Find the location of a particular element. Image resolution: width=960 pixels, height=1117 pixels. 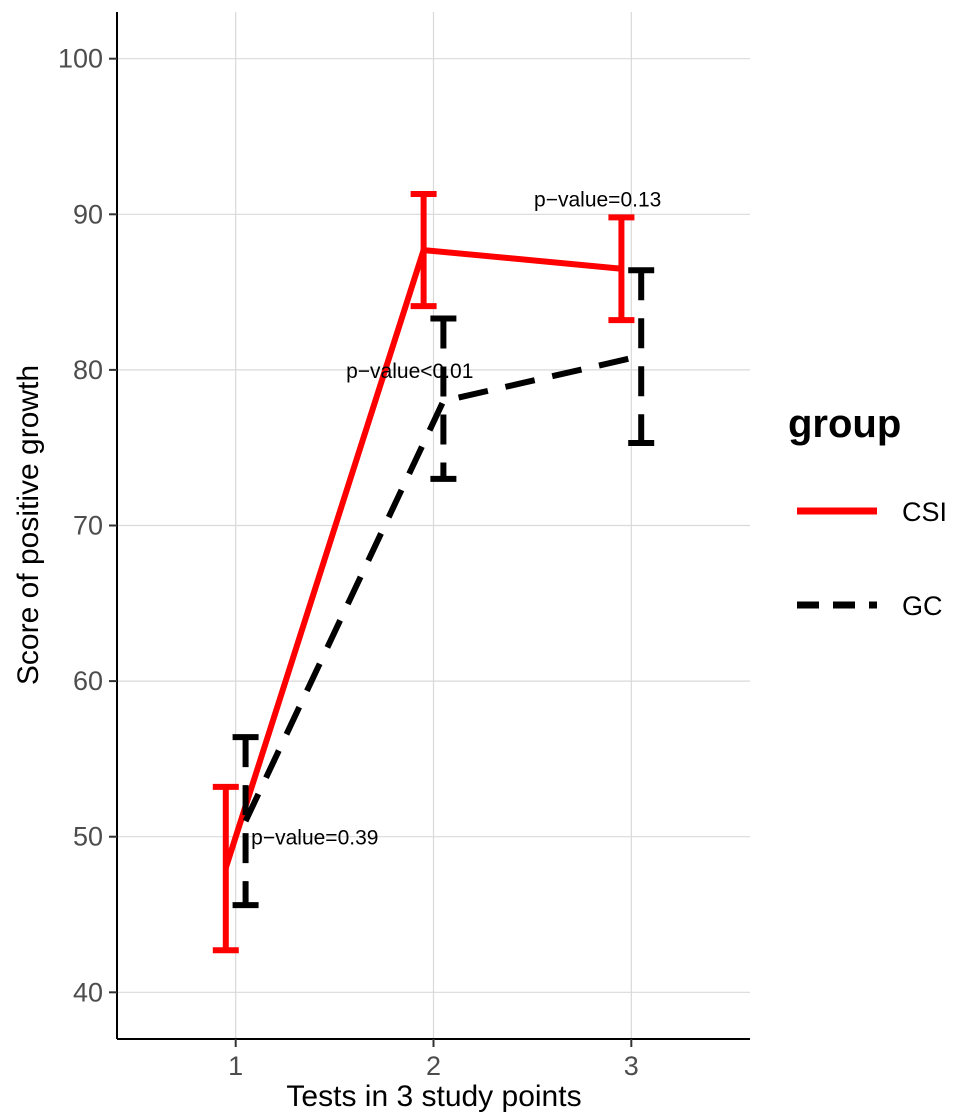

x-axis-title: Tests in 3 study points is located at coordinates (433, 1096).